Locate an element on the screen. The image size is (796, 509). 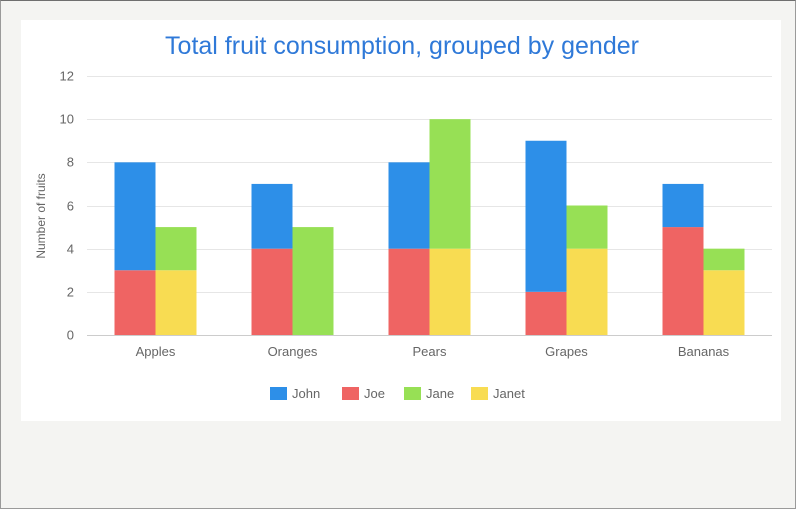
bar-john-apples is located at coordinates (135, 216).